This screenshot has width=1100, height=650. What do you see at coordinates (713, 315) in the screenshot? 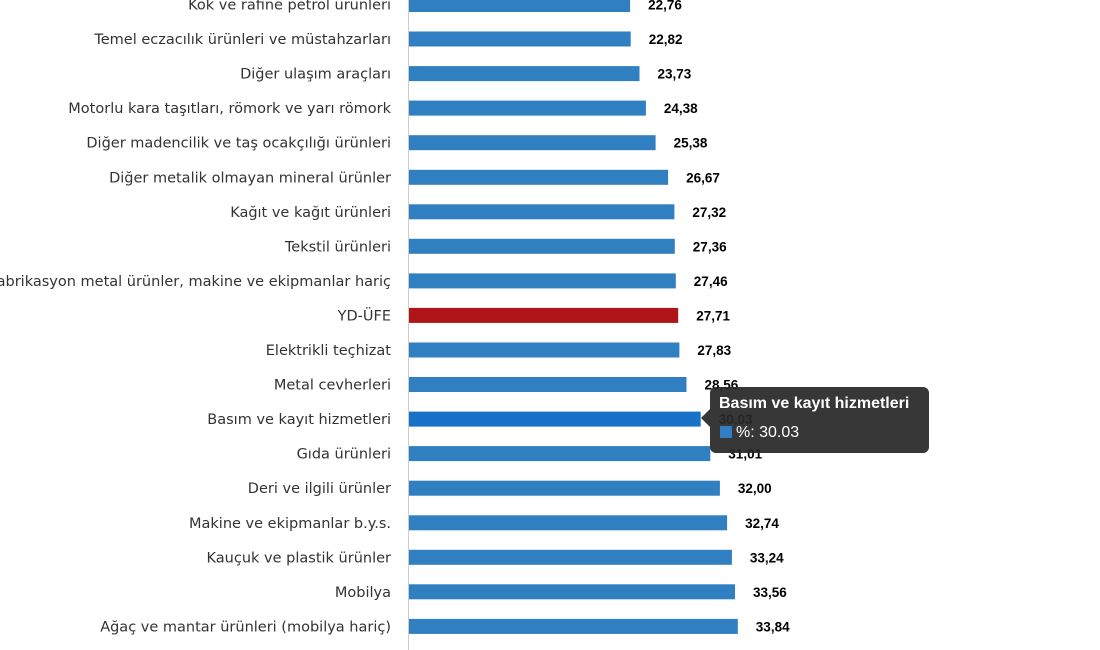
I see `data-label: 27,71` at bounding box center [713, 315].